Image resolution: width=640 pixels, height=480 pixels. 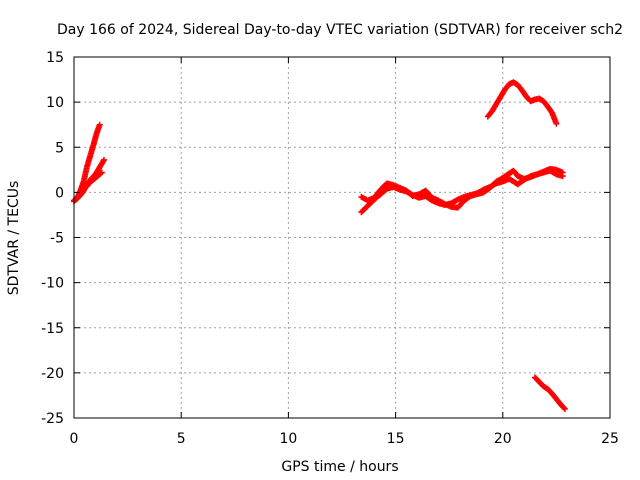 I want to click on series-track-c, so click(x=89, y=186).